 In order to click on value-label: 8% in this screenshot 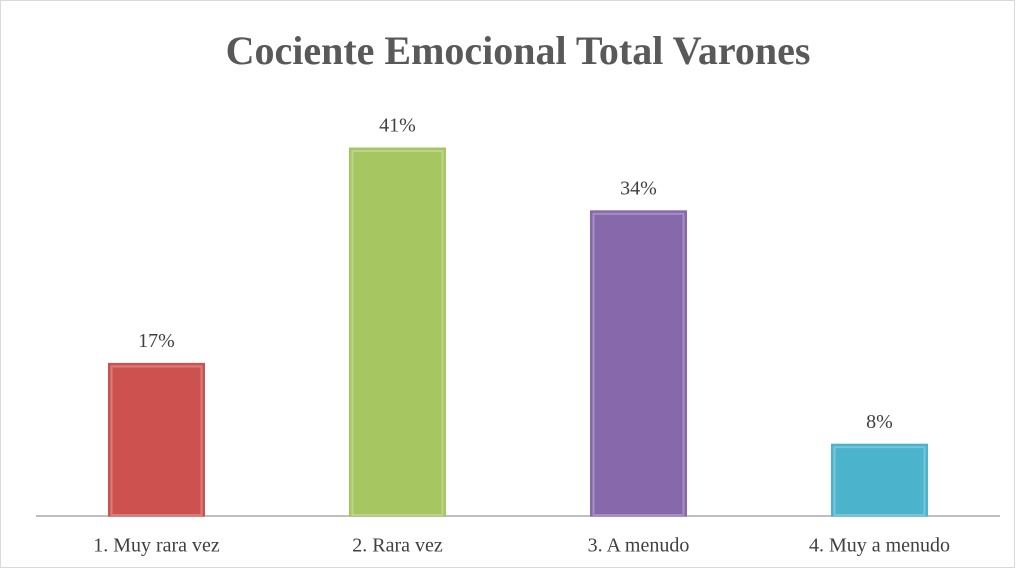, I will do `click(879, 422)`.